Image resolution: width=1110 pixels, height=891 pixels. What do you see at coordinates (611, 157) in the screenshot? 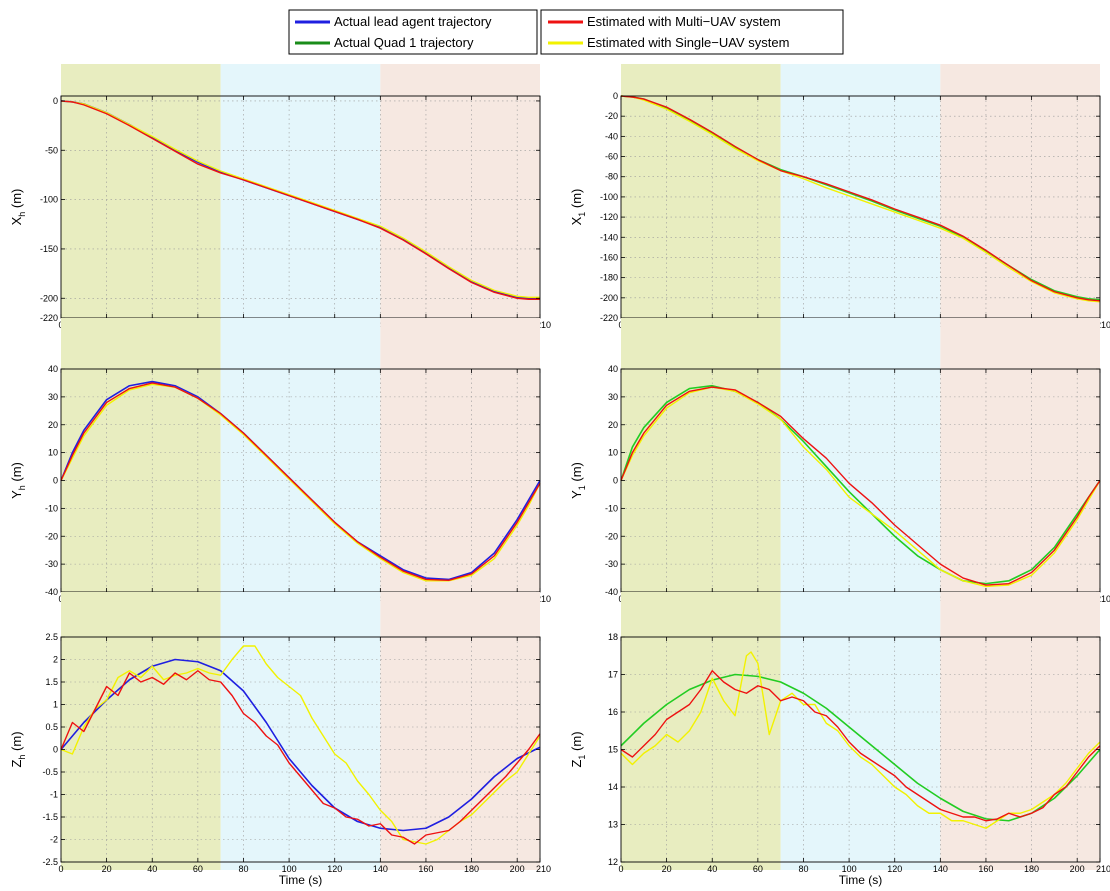
I see `y-tick-label: -60` at bounding box center [611, 157].